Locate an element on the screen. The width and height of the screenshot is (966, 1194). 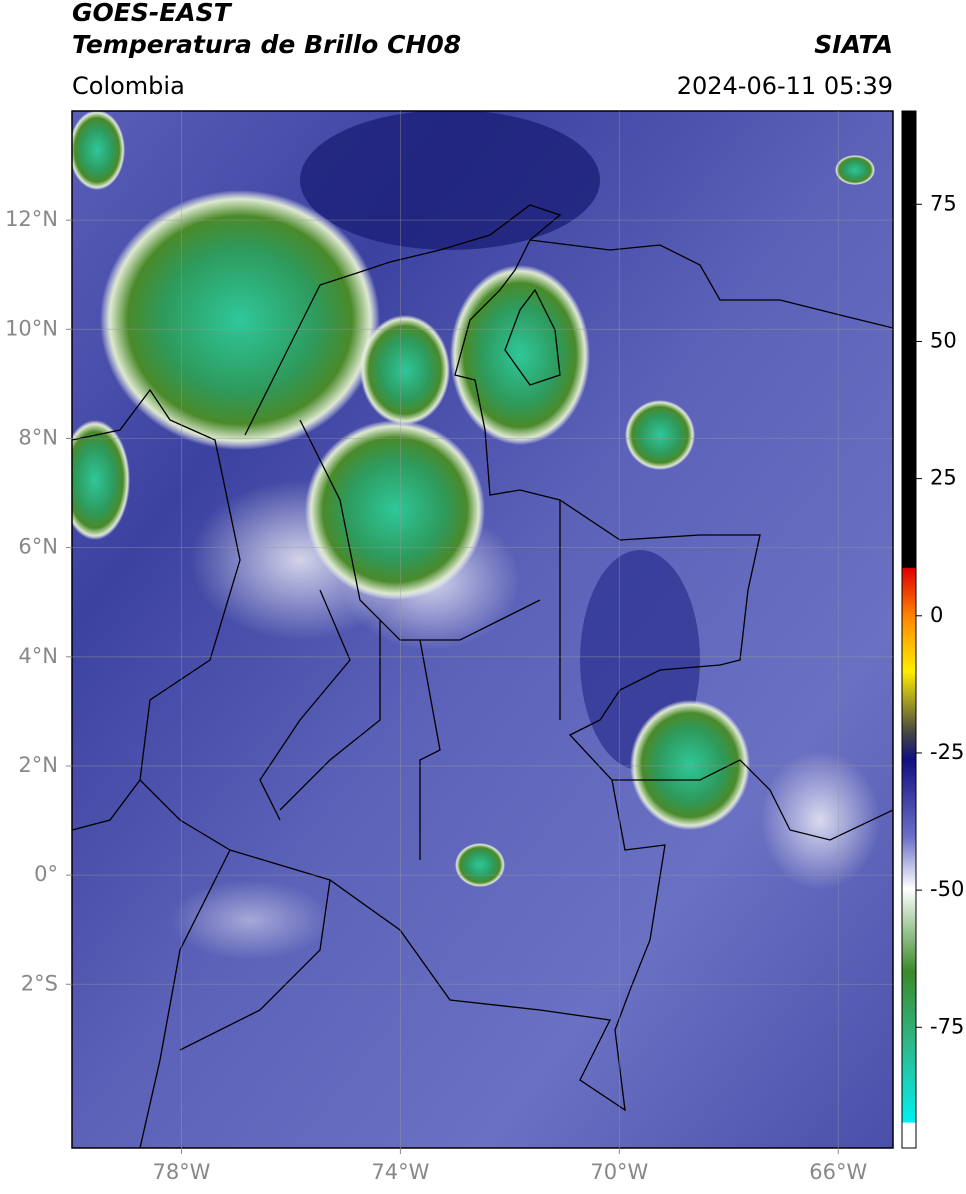
y-tick-label: 4°N is located at coordinates (38, 656).